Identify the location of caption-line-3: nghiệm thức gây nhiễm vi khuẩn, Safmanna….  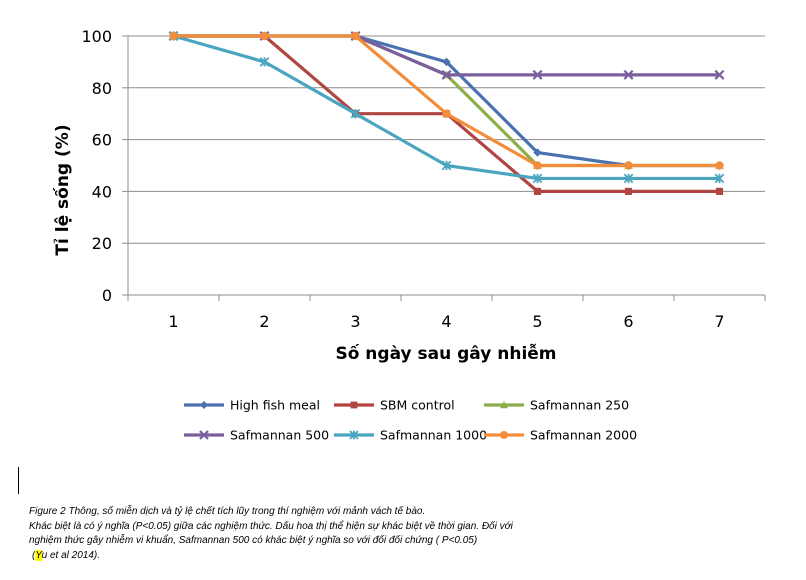
(253, 540).